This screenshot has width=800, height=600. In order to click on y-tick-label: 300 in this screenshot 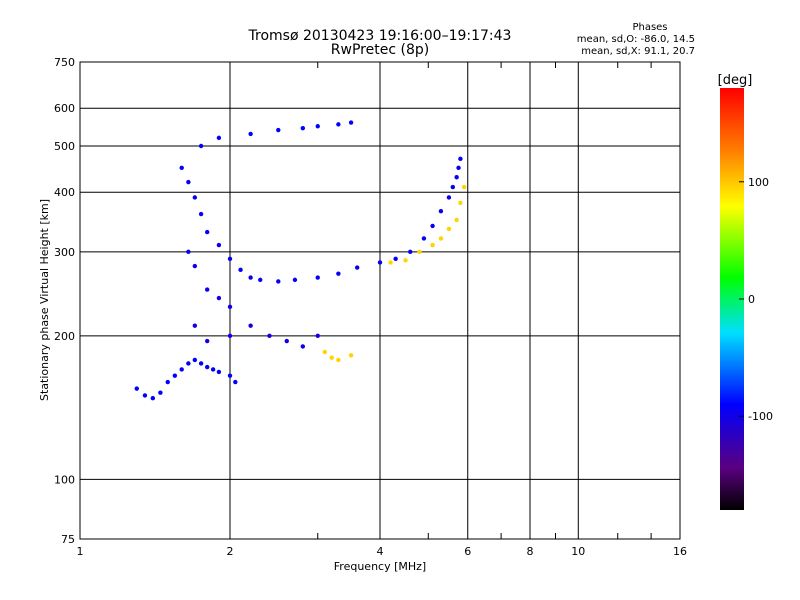, I will do `click(64, 252)`.